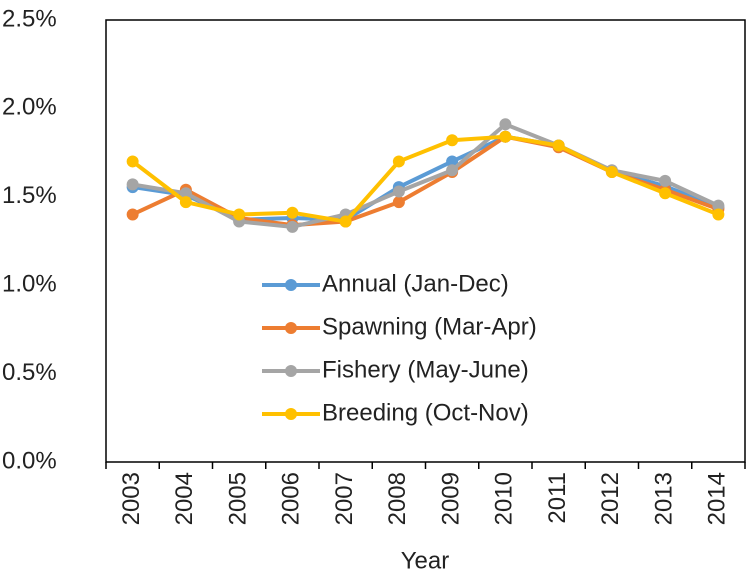 Image resolution: width=748 pixels, height=576 pixels. I want to click on legend-label: Annual (Jan-Dec), so click(415, 283).